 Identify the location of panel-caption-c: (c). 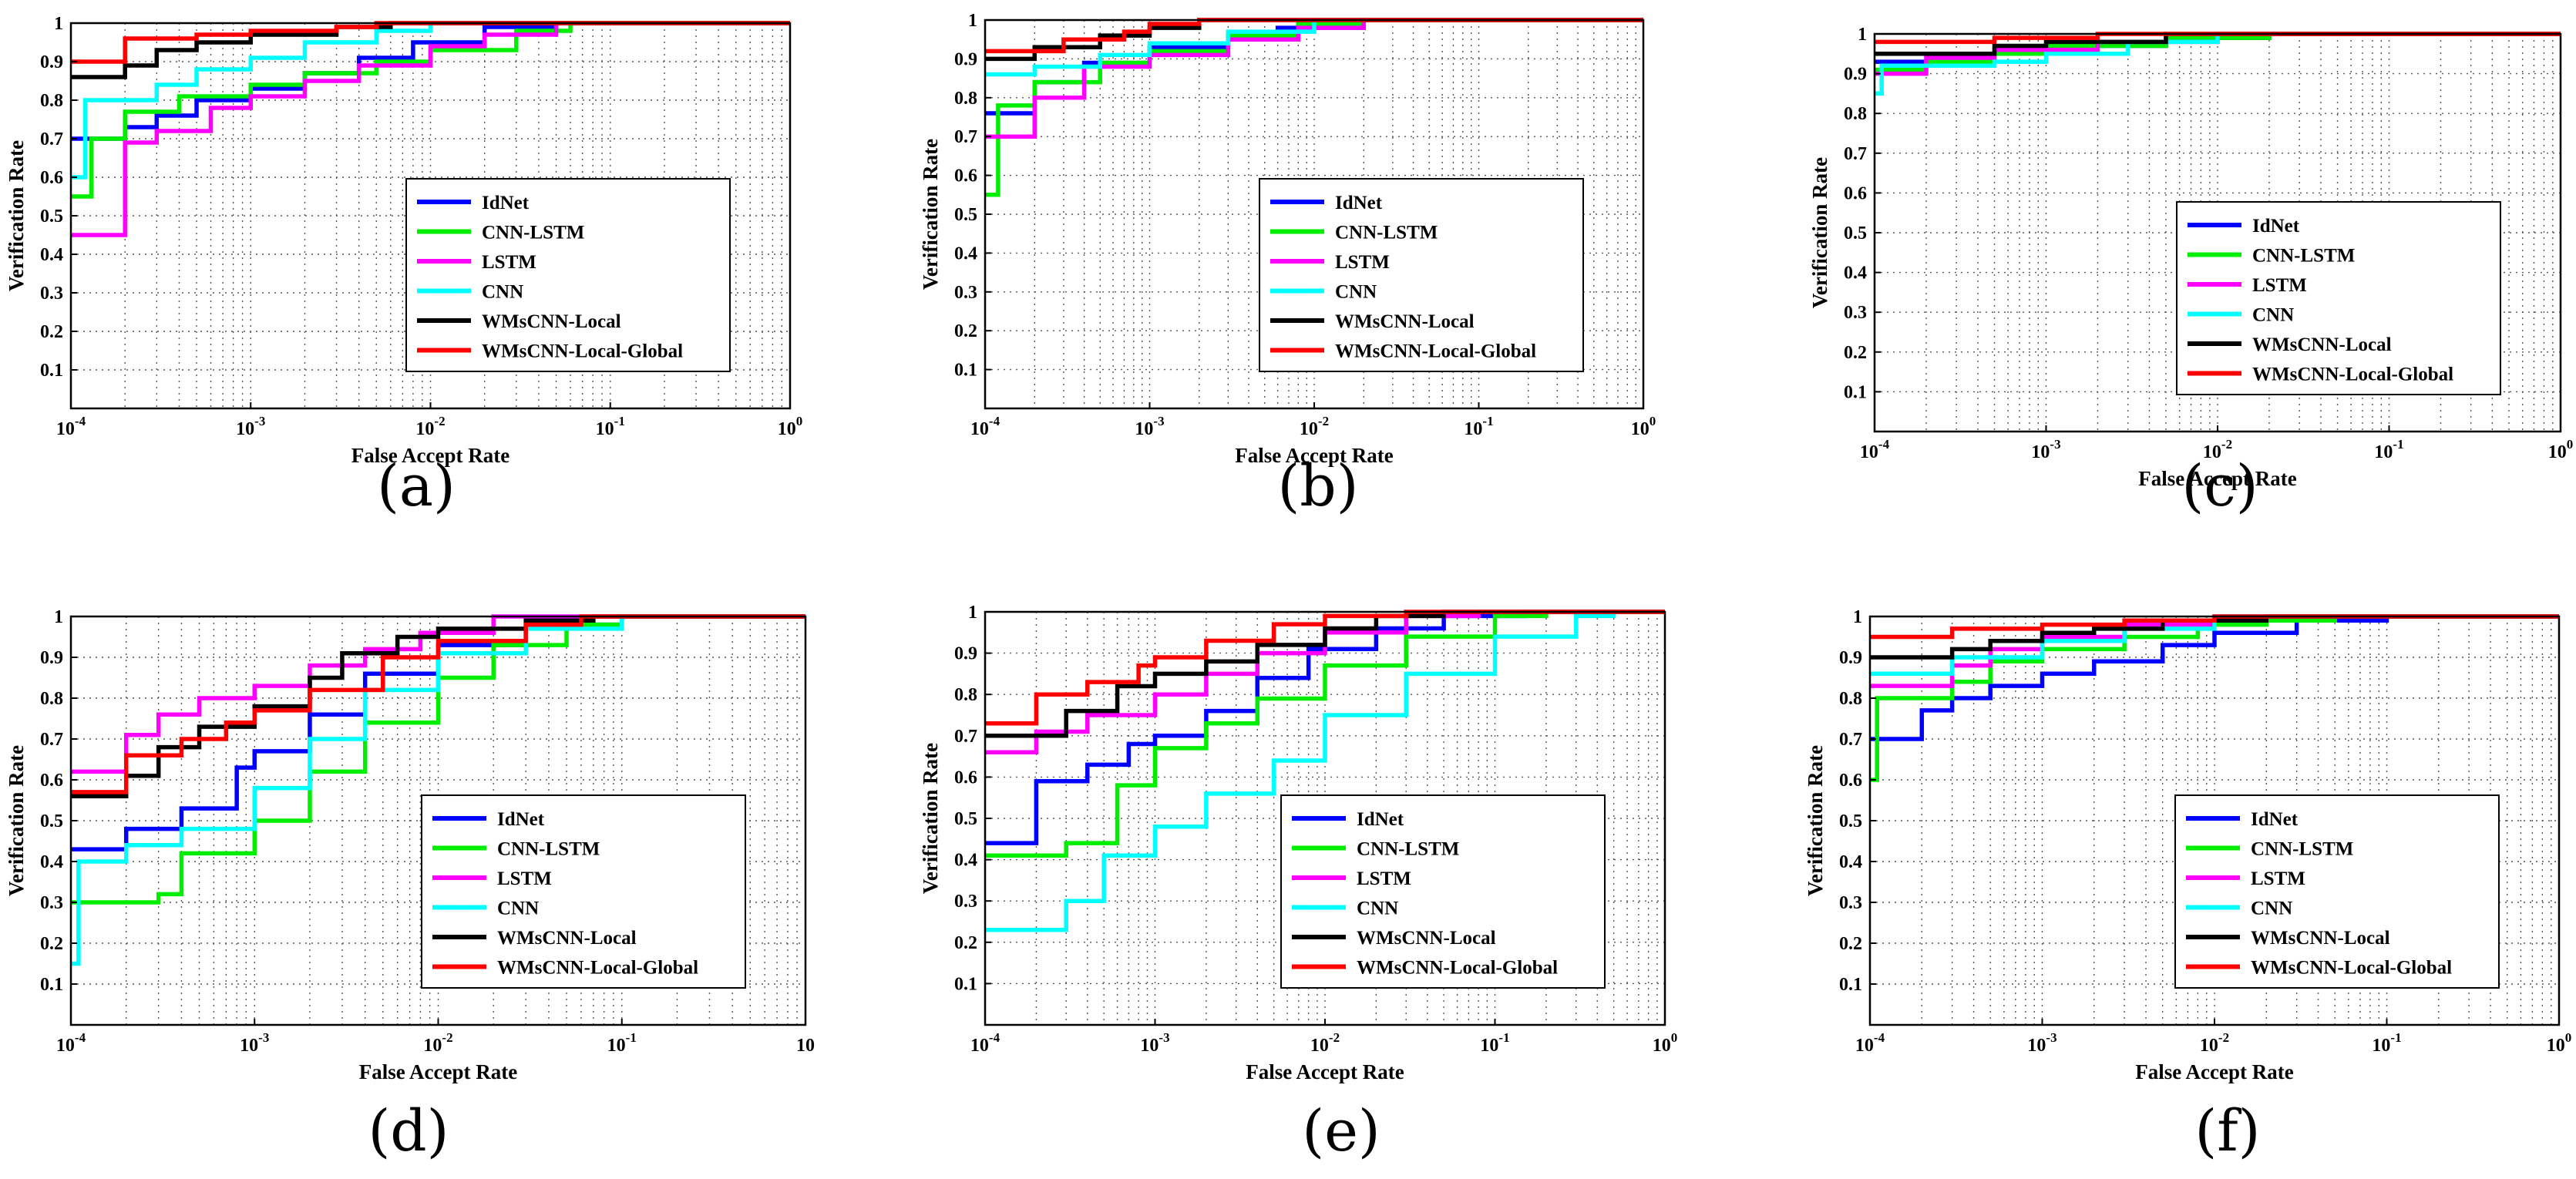
(2219, 486).